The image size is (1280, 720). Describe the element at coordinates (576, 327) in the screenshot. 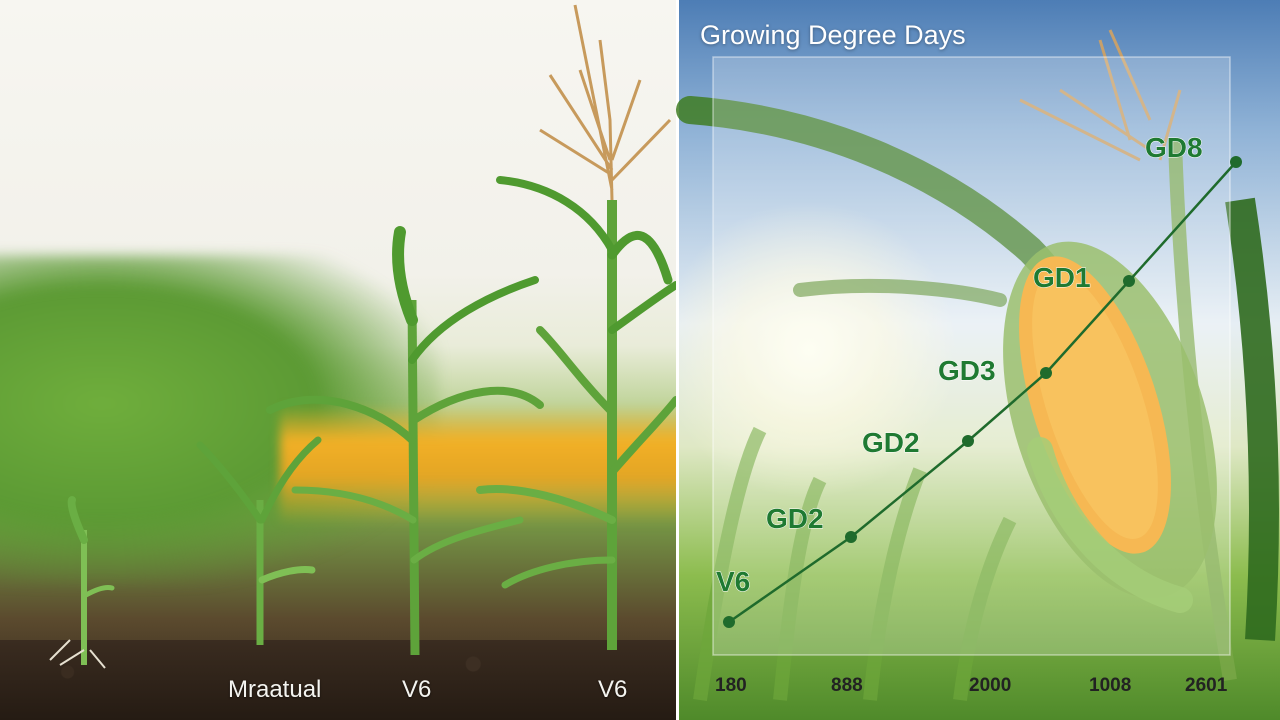

I see `mature-plant` at that location.